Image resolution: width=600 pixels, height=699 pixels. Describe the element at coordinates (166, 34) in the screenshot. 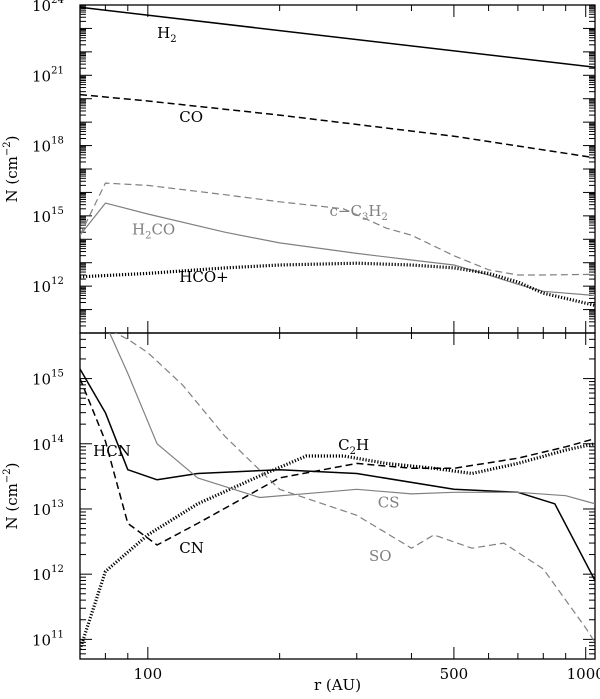

I see `series-label: H2` at that location.